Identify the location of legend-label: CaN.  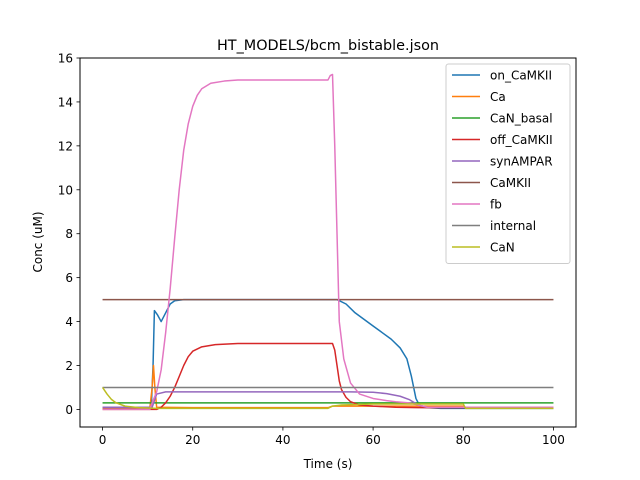
(502, 248).